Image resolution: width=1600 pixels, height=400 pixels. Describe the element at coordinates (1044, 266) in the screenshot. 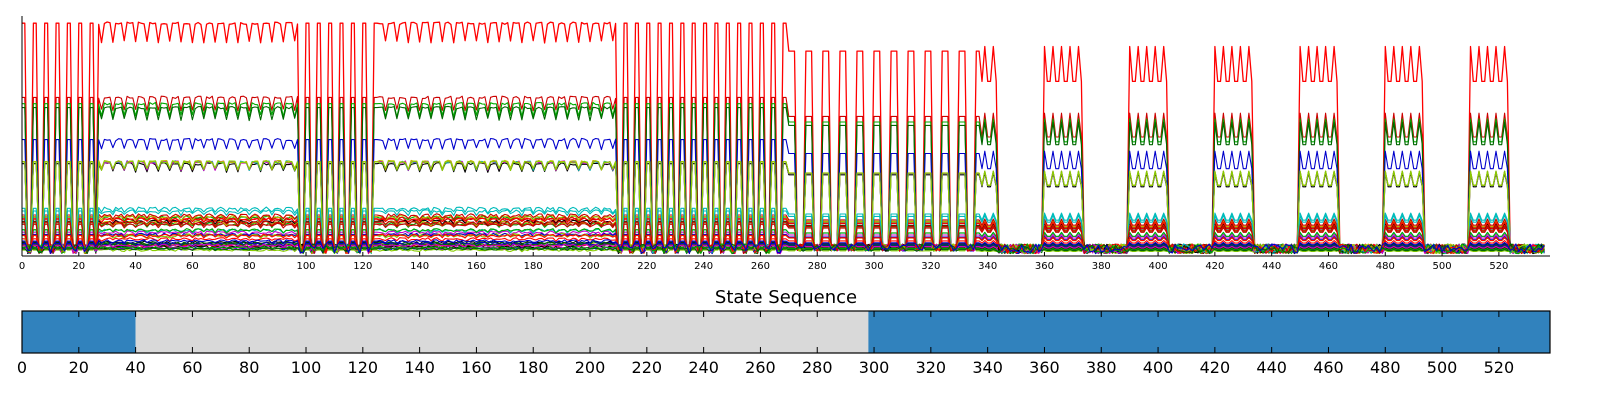

I see `signal-x-tick-label: 360` at that location.